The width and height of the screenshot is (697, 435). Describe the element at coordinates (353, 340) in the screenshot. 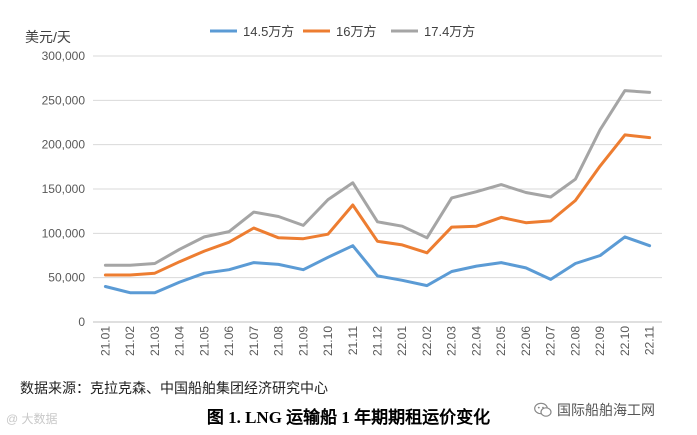

I see `x-tick-label: 21.11` at that location.